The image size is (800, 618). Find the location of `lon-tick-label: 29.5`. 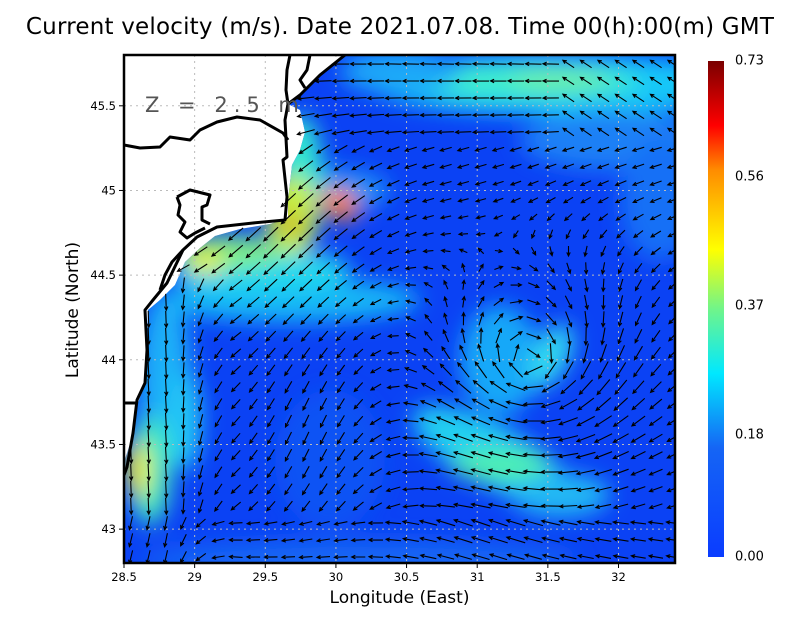

lon-tick-label: 29.5 is located at coordinates (265, 577).